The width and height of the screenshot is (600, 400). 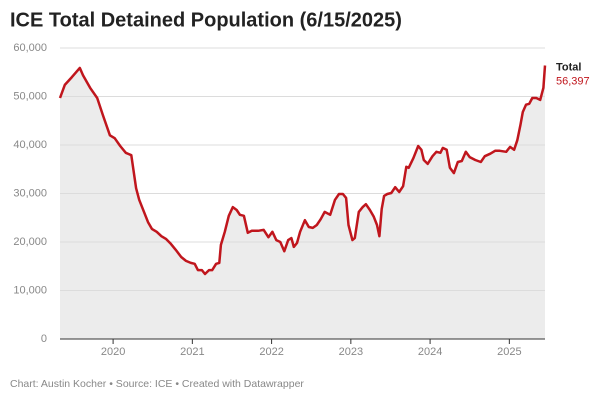 I want to click on x-tick-label: 2021, so click(x=192, y=352).